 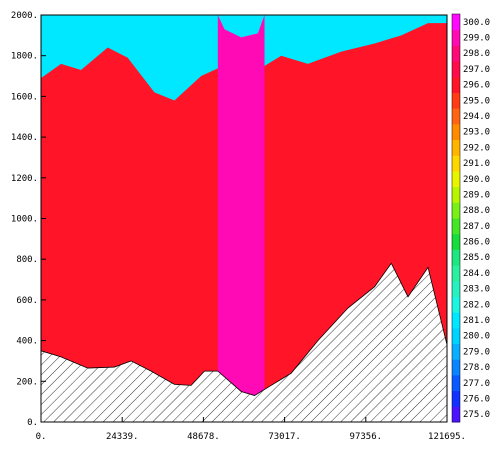 I want to click on colorbar-label: 286.0, so click(x=476, y=243).